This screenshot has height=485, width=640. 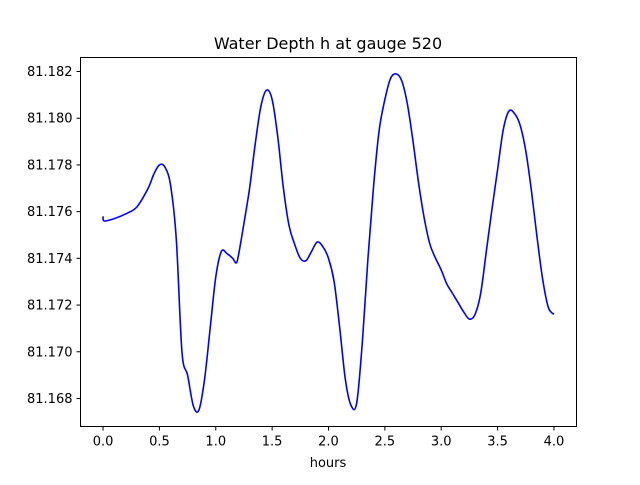 What do you see at coordinates (50, 306) in the screenshot?
I see `y-tick-label: 81.172` at bounding box center [50, 306].